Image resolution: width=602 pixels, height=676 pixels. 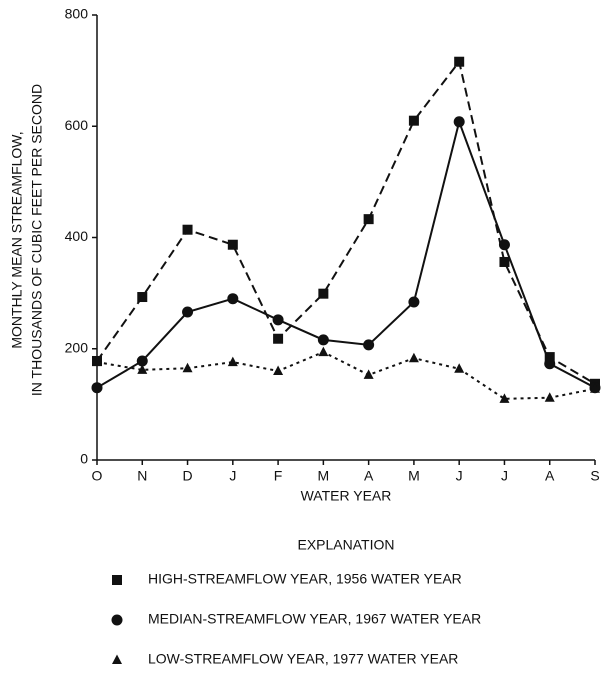 What do you see at coordinates (314, 619) in the screenshot?
I see `legend-label: MEDIAN-STREAMFLOW YEAR, 1967 WATER YEAR` at bounding box center [314, 619].